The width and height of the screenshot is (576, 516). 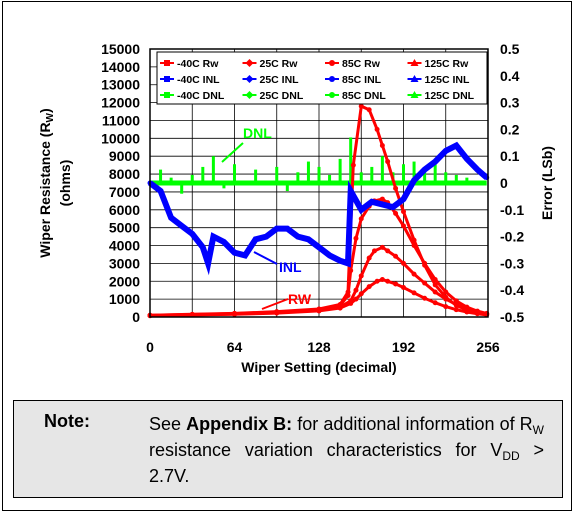 I want to click on y-right-tick-label: 0.3, so click(x=510, y=103).